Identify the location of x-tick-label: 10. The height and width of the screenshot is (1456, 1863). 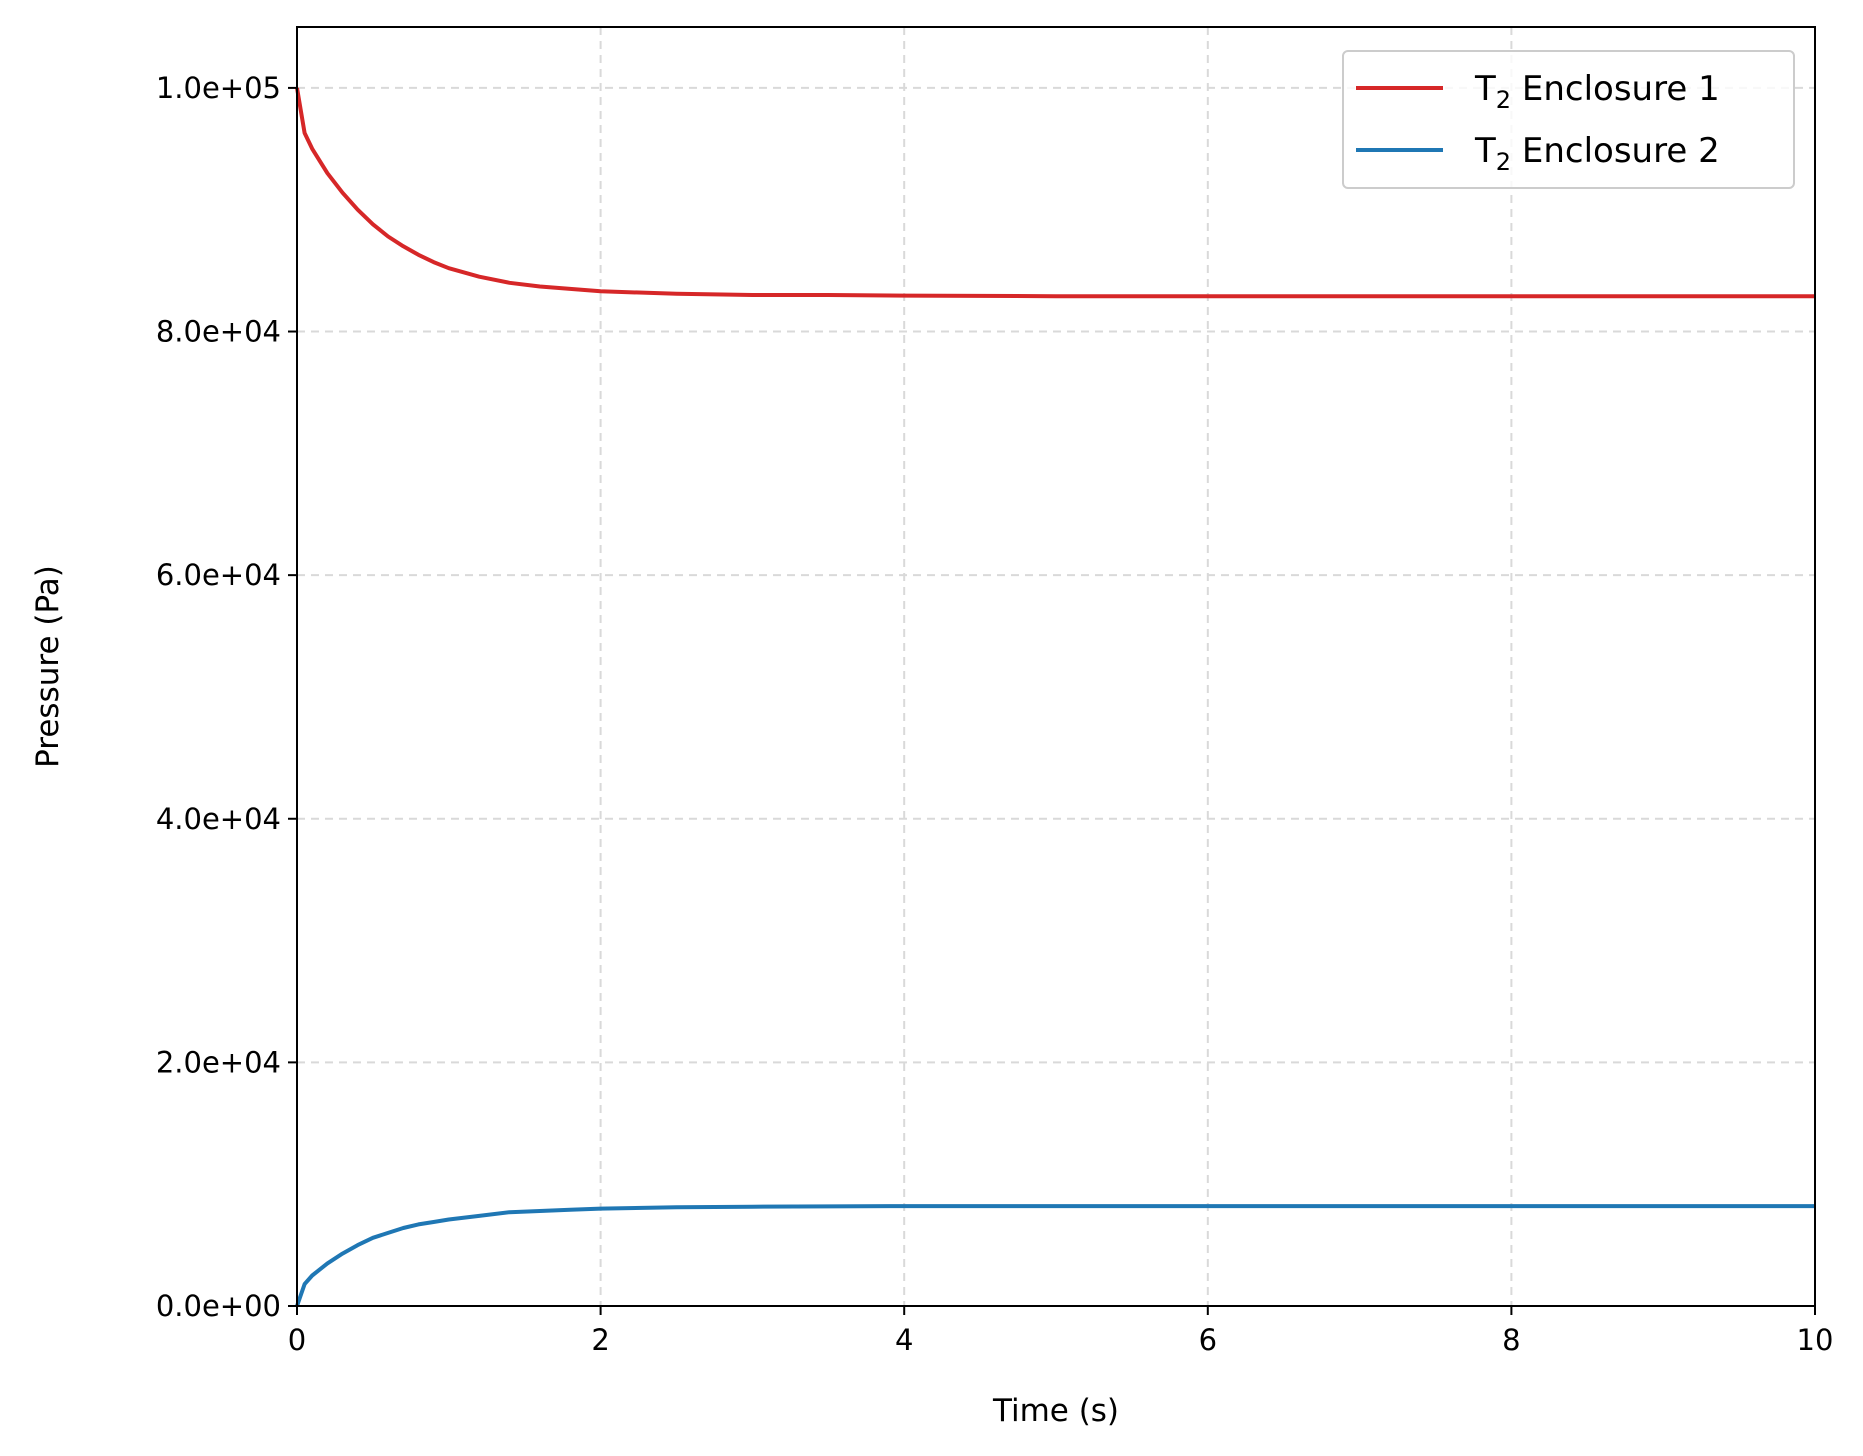
(1815, 1340).